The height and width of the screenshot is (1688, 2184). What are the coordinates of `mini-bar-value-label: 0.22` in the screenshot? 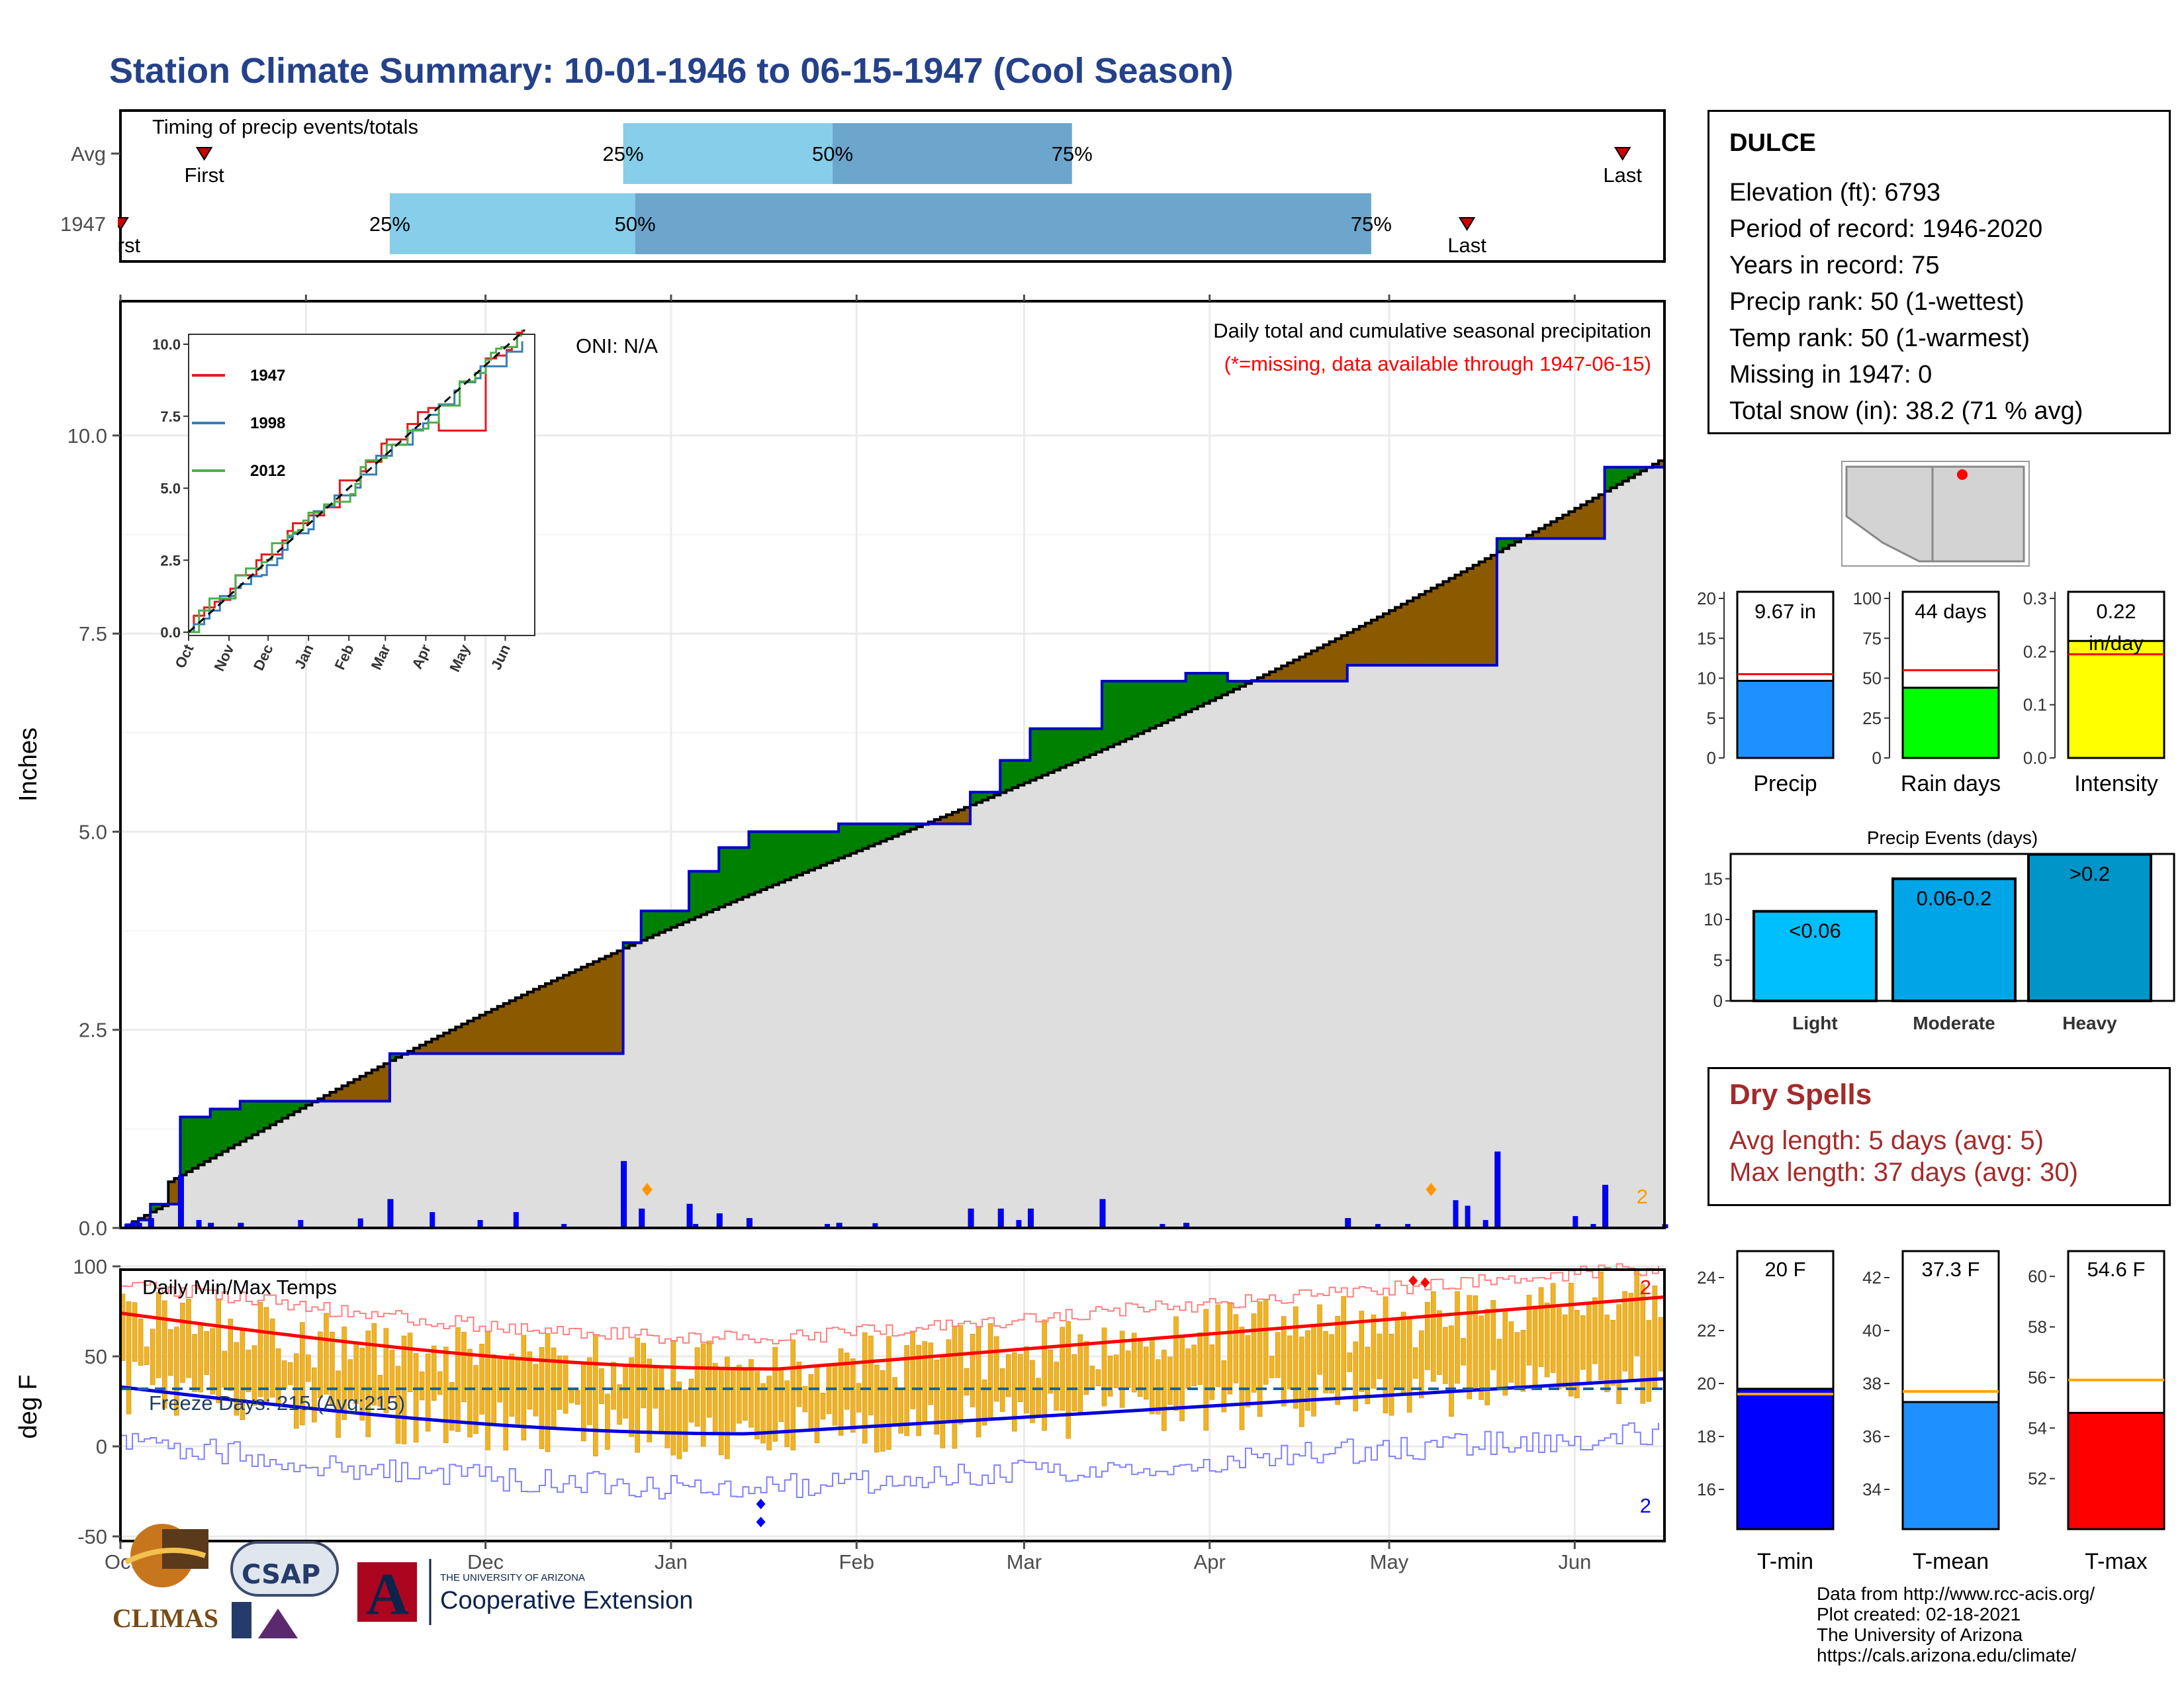 It's located at (2116, 611).